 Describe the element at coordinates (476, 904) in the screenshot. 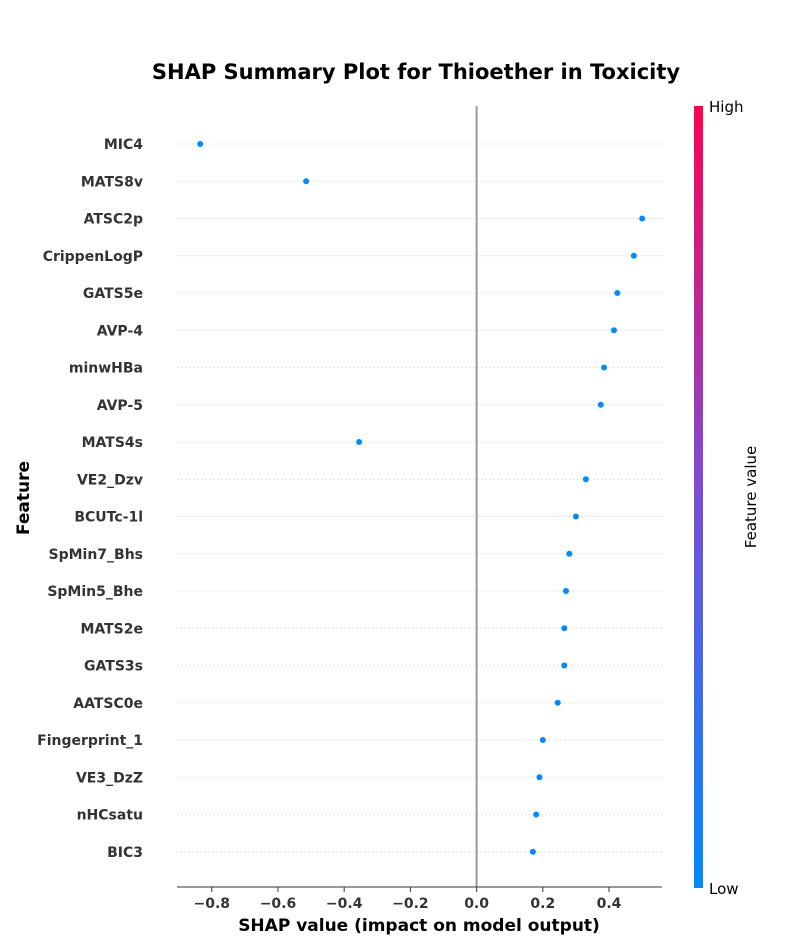

I see `x-tick-label: 0.0` at that location.